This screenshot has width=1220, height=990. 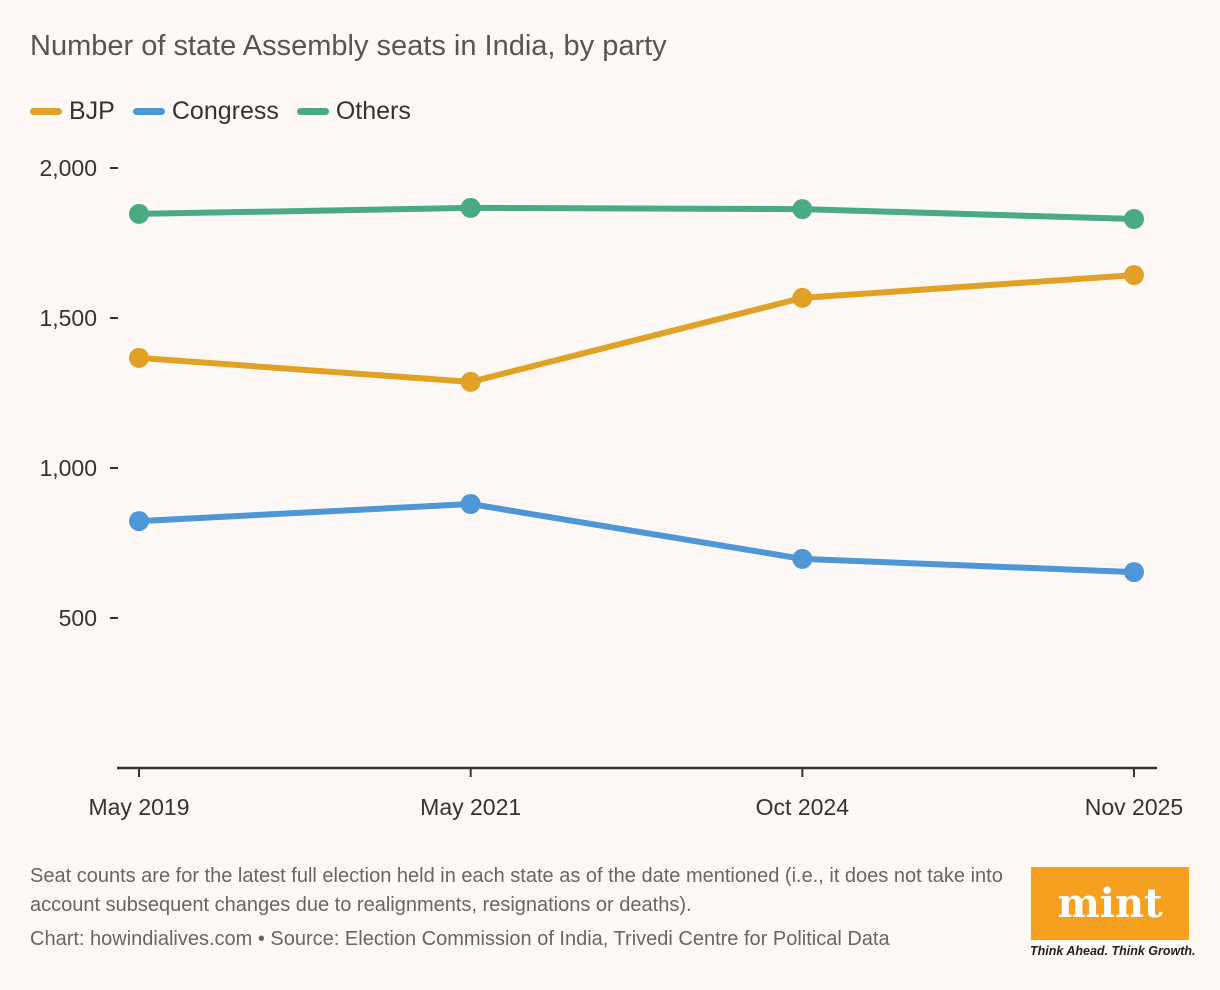 What do you see at coordinates (636, 328) in the screenshot?
I see `series-line-bjp` at bounding box center [636, 328].